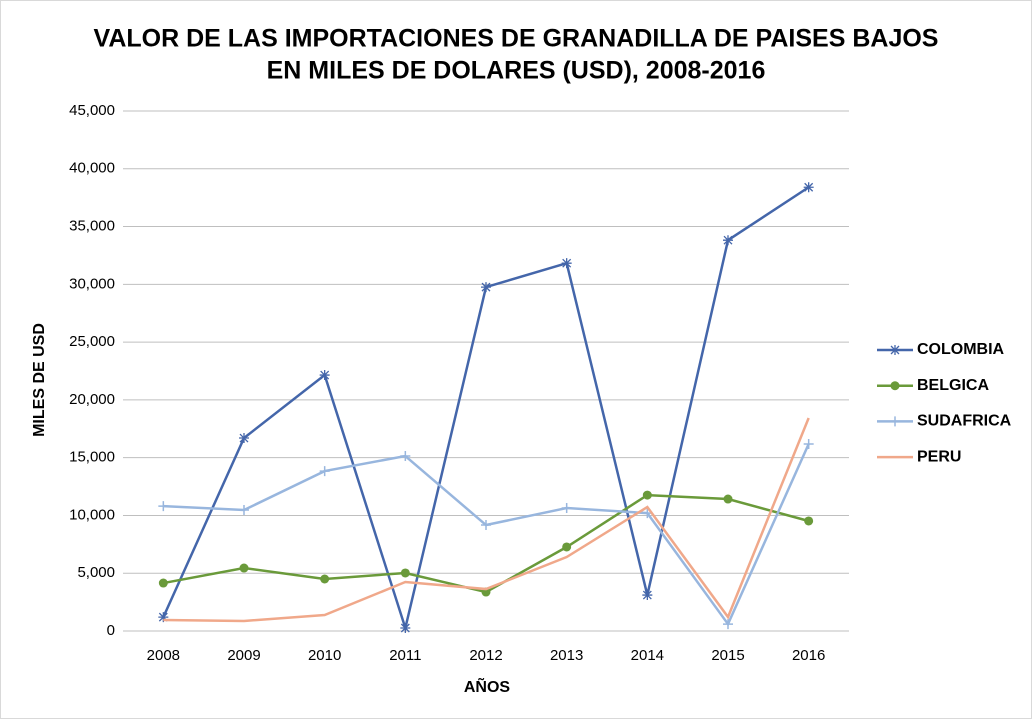 This screenshot has height=719, width=1032. I want to click on x-tick-label: 2014, so click(647, 655).